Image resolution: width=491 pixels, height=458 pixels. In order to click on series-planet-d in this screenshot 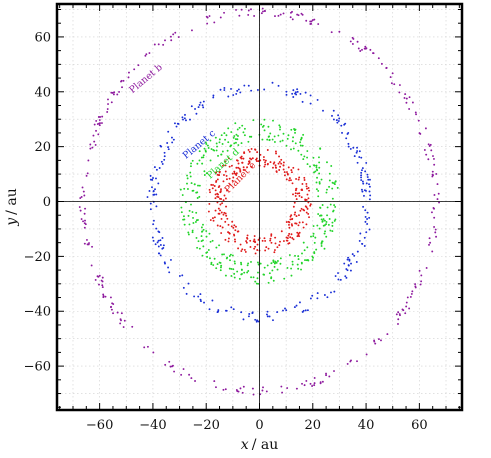, I will do `click(259, 201)`.